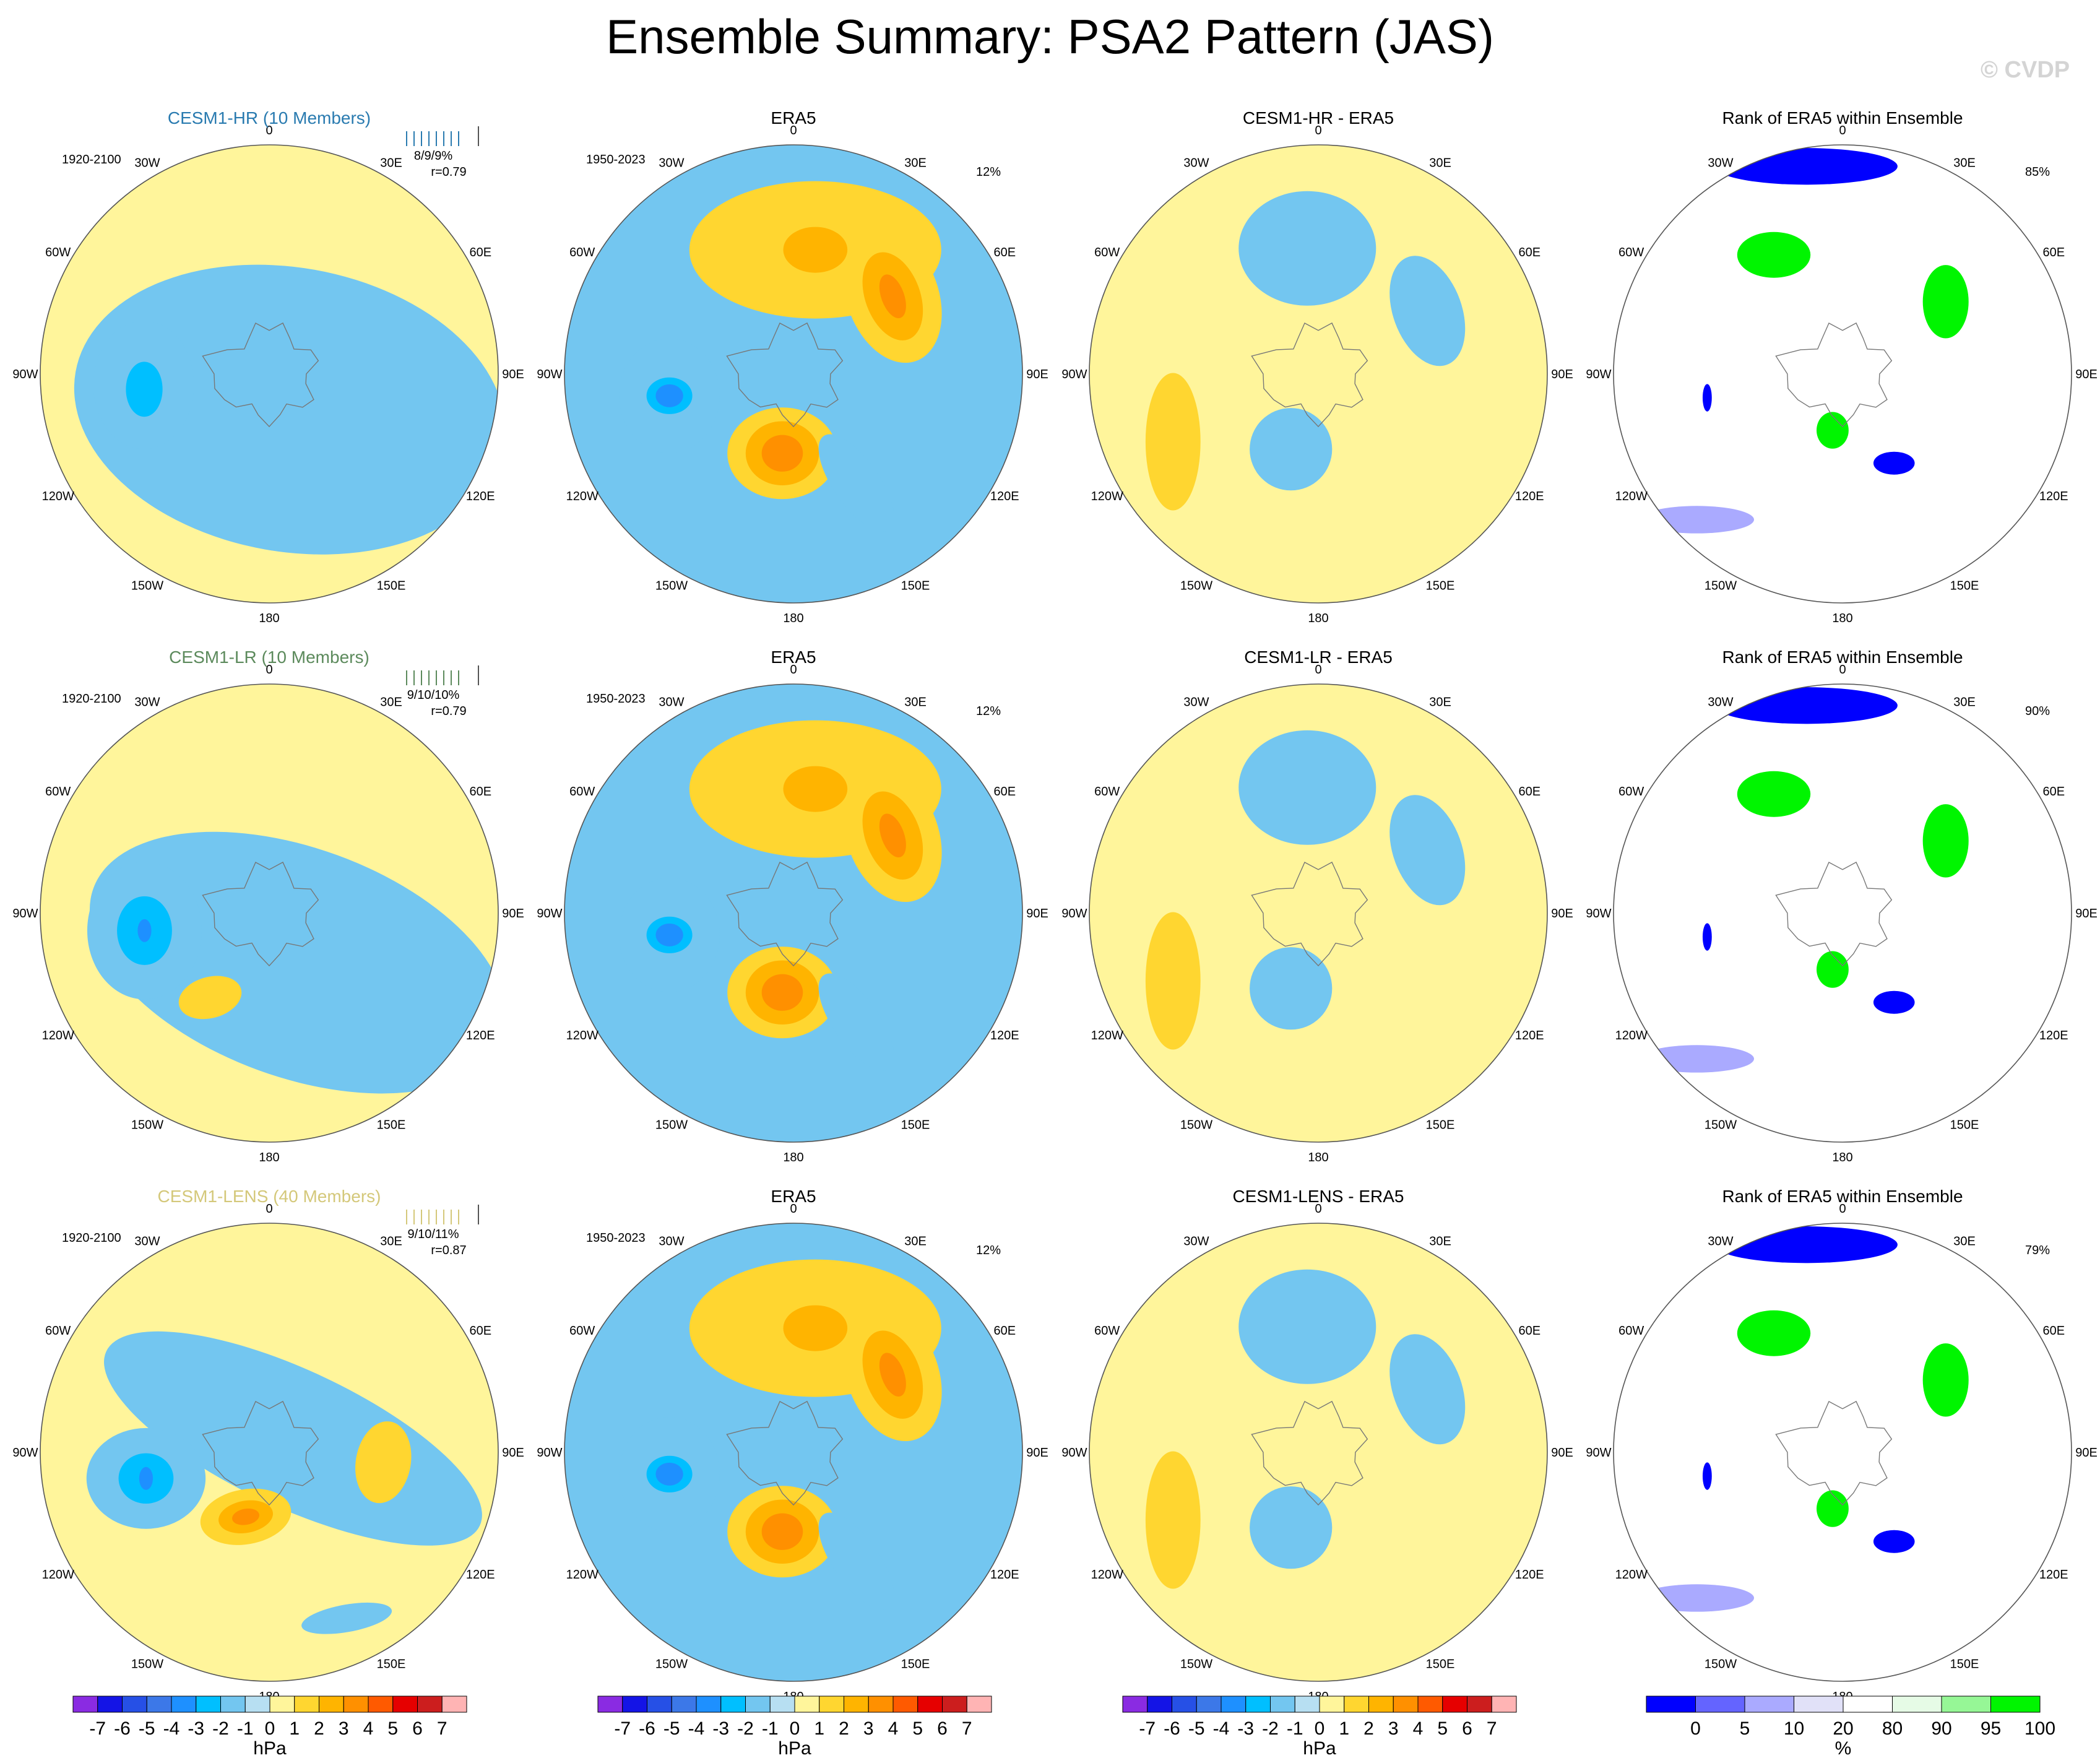 Image resolution: width=2100 pixels, height=1763 pixels. Describe the element at coordinates (1107, 1331) in the screenshot. I see `diff-panel-2-lon-label-60W: 60W` at that location.